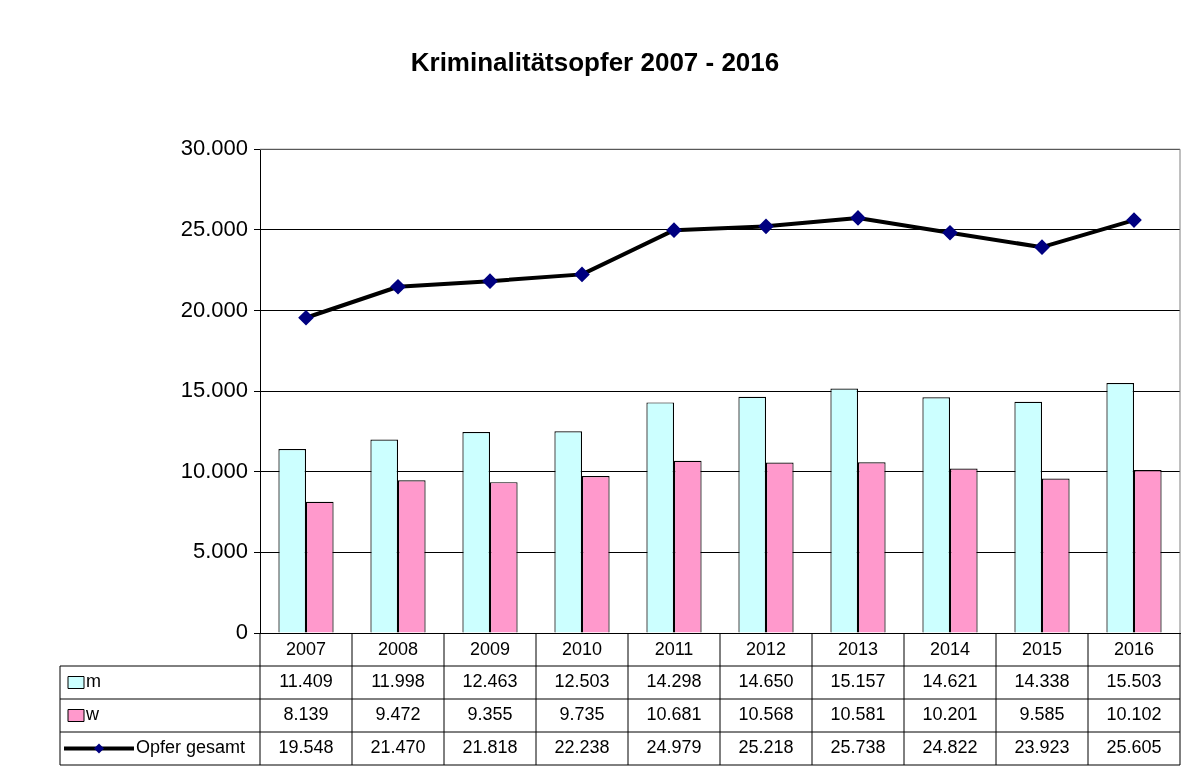  Describe the element at coordinates (674, 714) in the screenshot. I see `data-label: 10.681` at that location.